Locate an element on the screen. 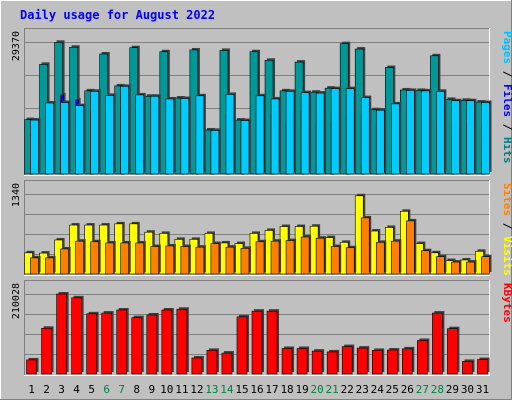  axis-title-visits: Sites / Visits is located at coordinates (506, 229).